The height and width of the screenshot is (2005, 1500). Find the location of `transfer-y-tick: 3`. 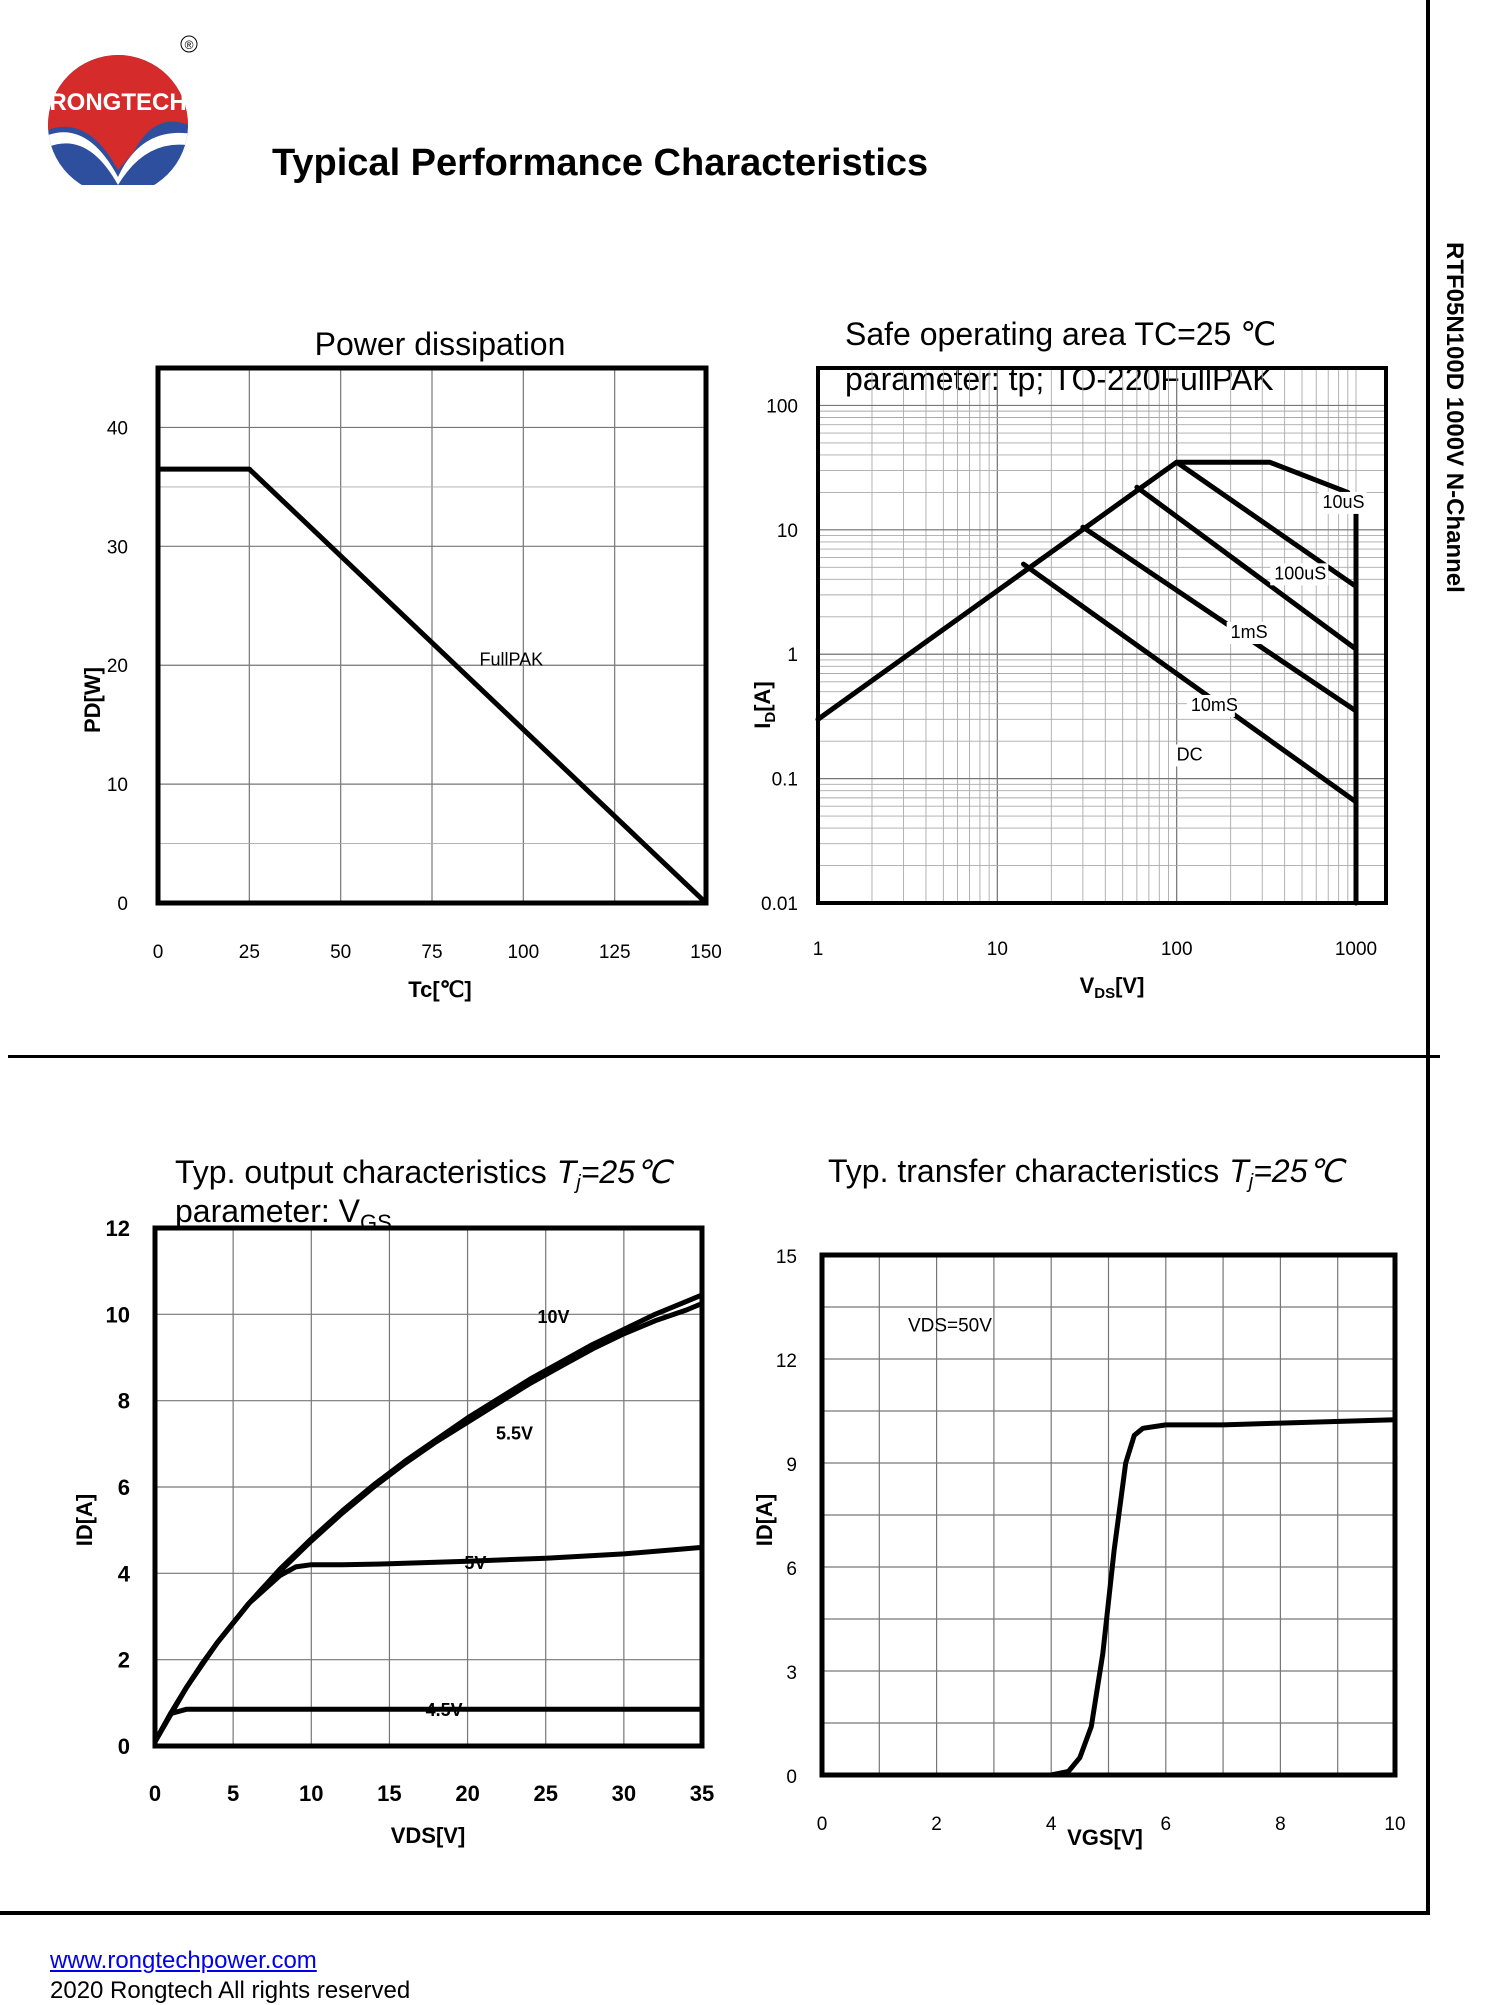

transfer-y-tick: 3 is located at coordinates (791, 1673).